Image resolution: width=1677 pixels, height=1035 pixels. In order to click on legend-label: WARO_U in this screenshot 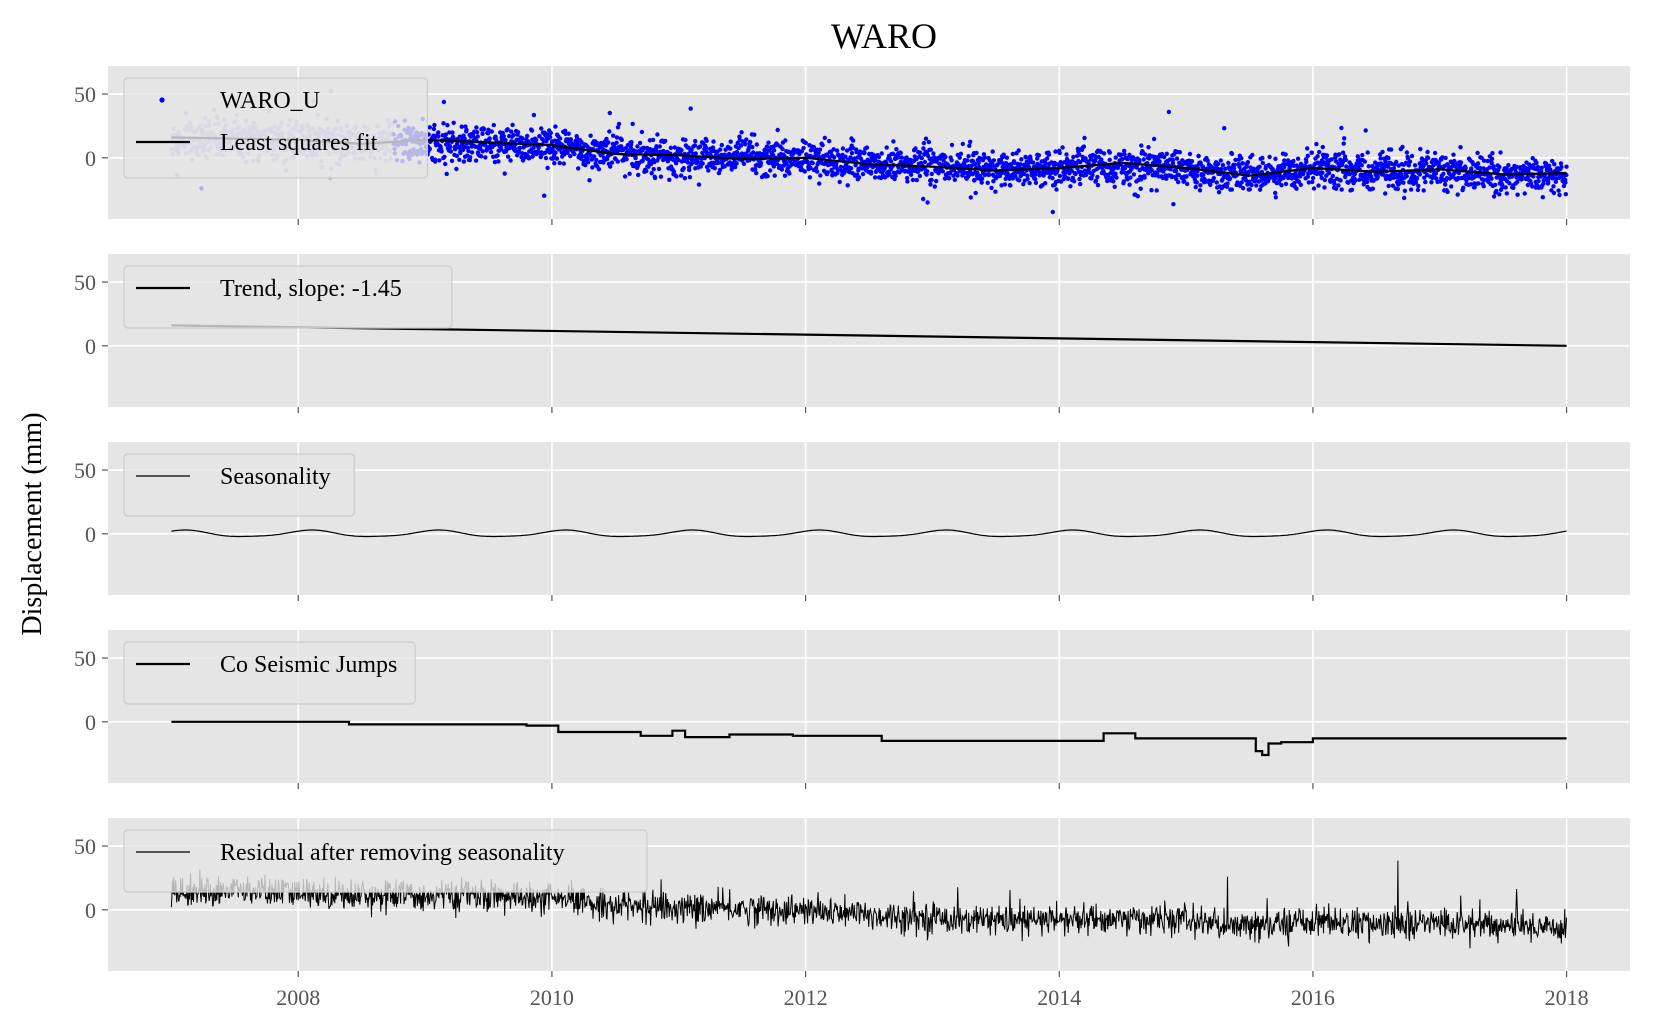, I will do `click(270, 101)`.